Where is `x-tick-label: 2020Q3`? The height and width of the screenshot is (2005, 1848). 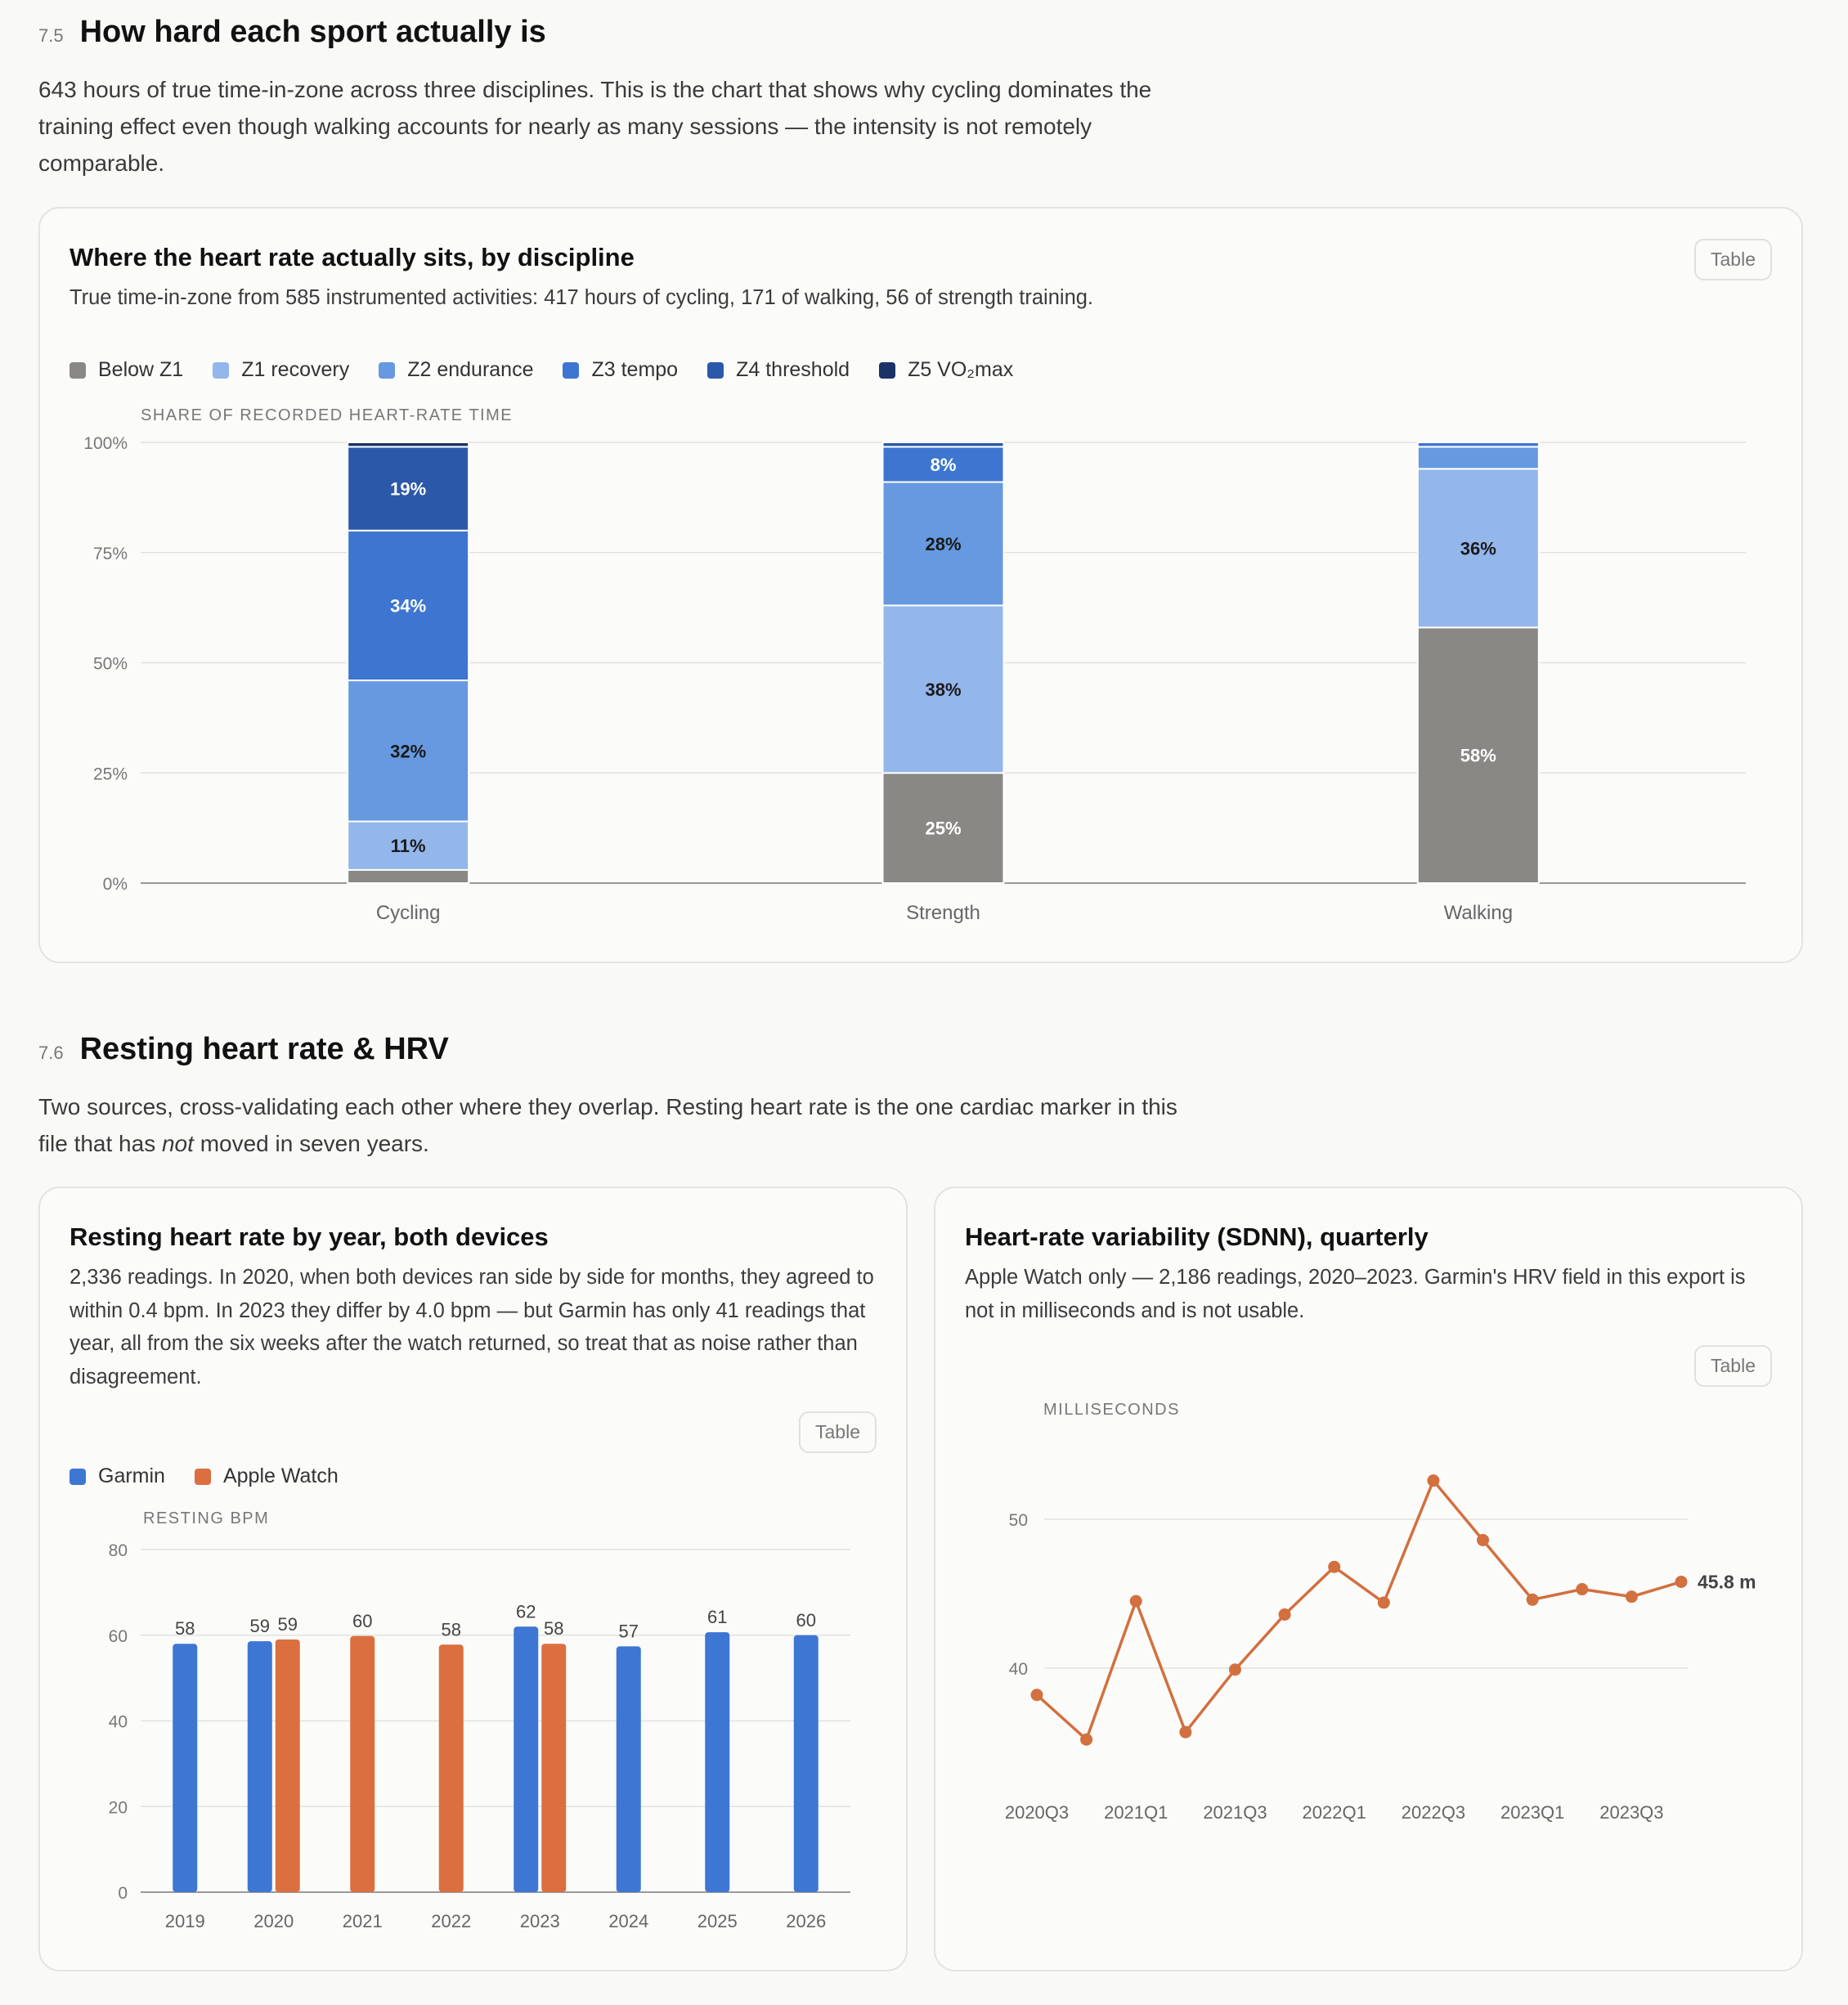 x-tick-label: 2020Q3 is located at coordinates (1037, 1812).